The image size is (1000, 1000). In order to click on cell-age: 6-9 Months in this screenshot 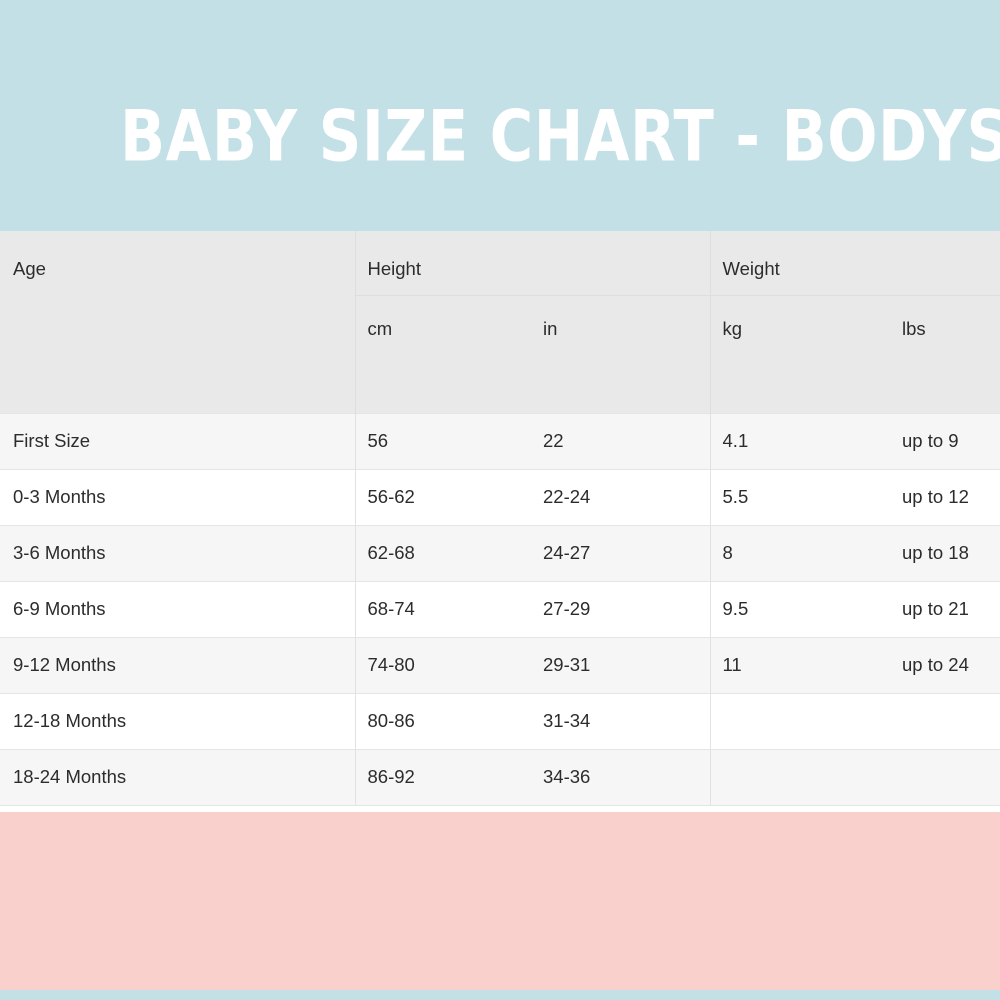, I will do `click(178, 608)`.